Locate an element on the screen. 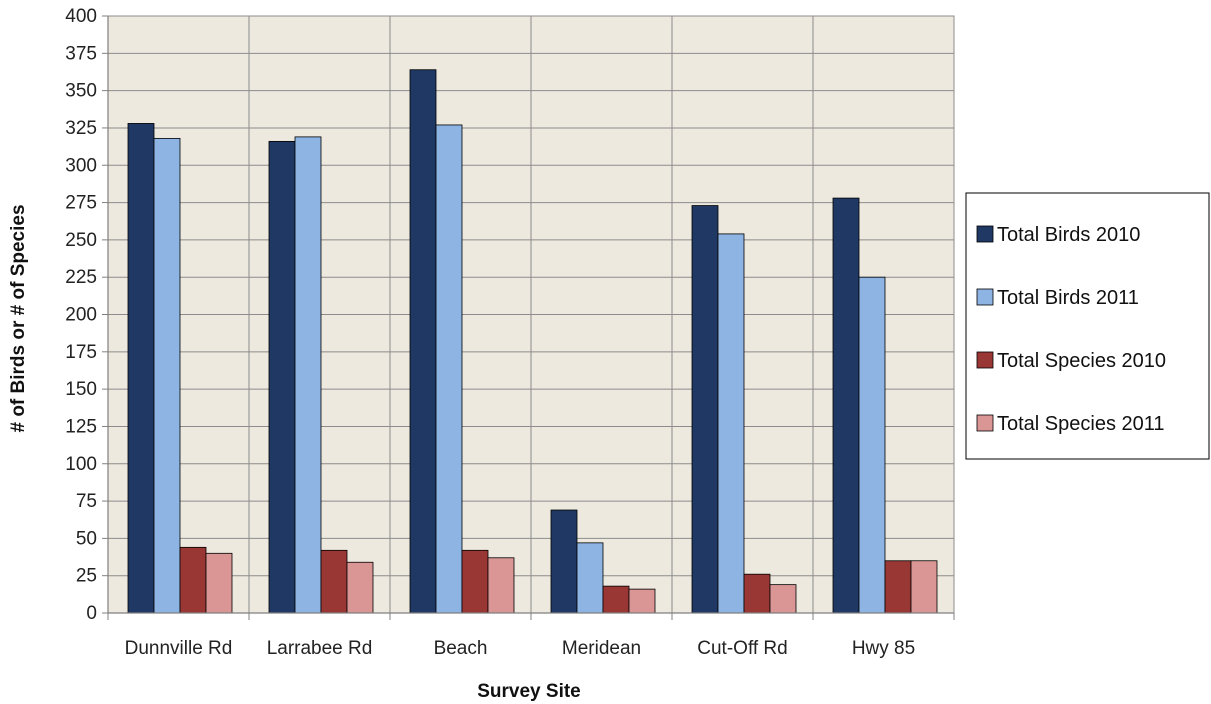  y-tick-label: 200 is located at coordinates (81, 315).